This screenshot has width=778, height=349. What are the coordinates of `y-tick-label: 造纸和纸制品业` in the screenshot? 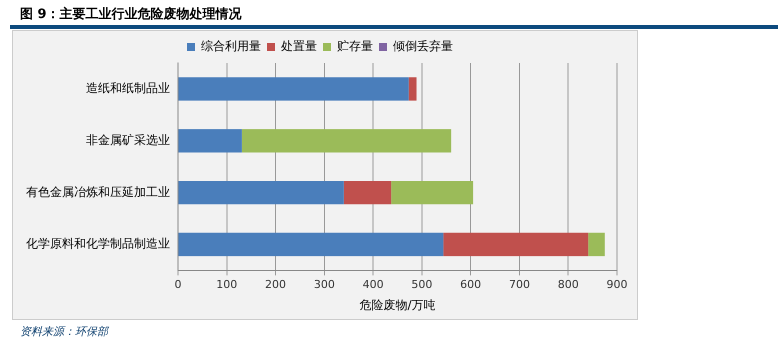 It's located at (128, 88).